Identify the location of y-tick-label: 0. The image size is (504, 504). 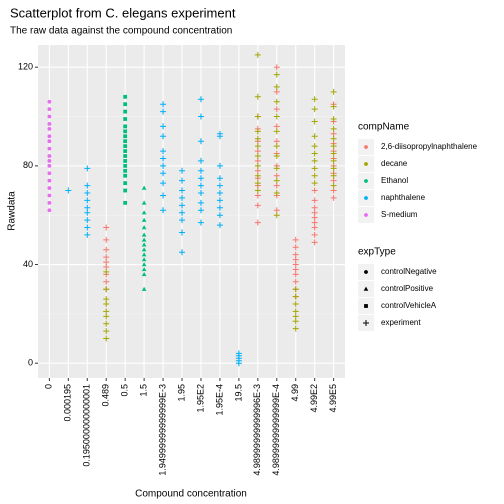
(30, 363).